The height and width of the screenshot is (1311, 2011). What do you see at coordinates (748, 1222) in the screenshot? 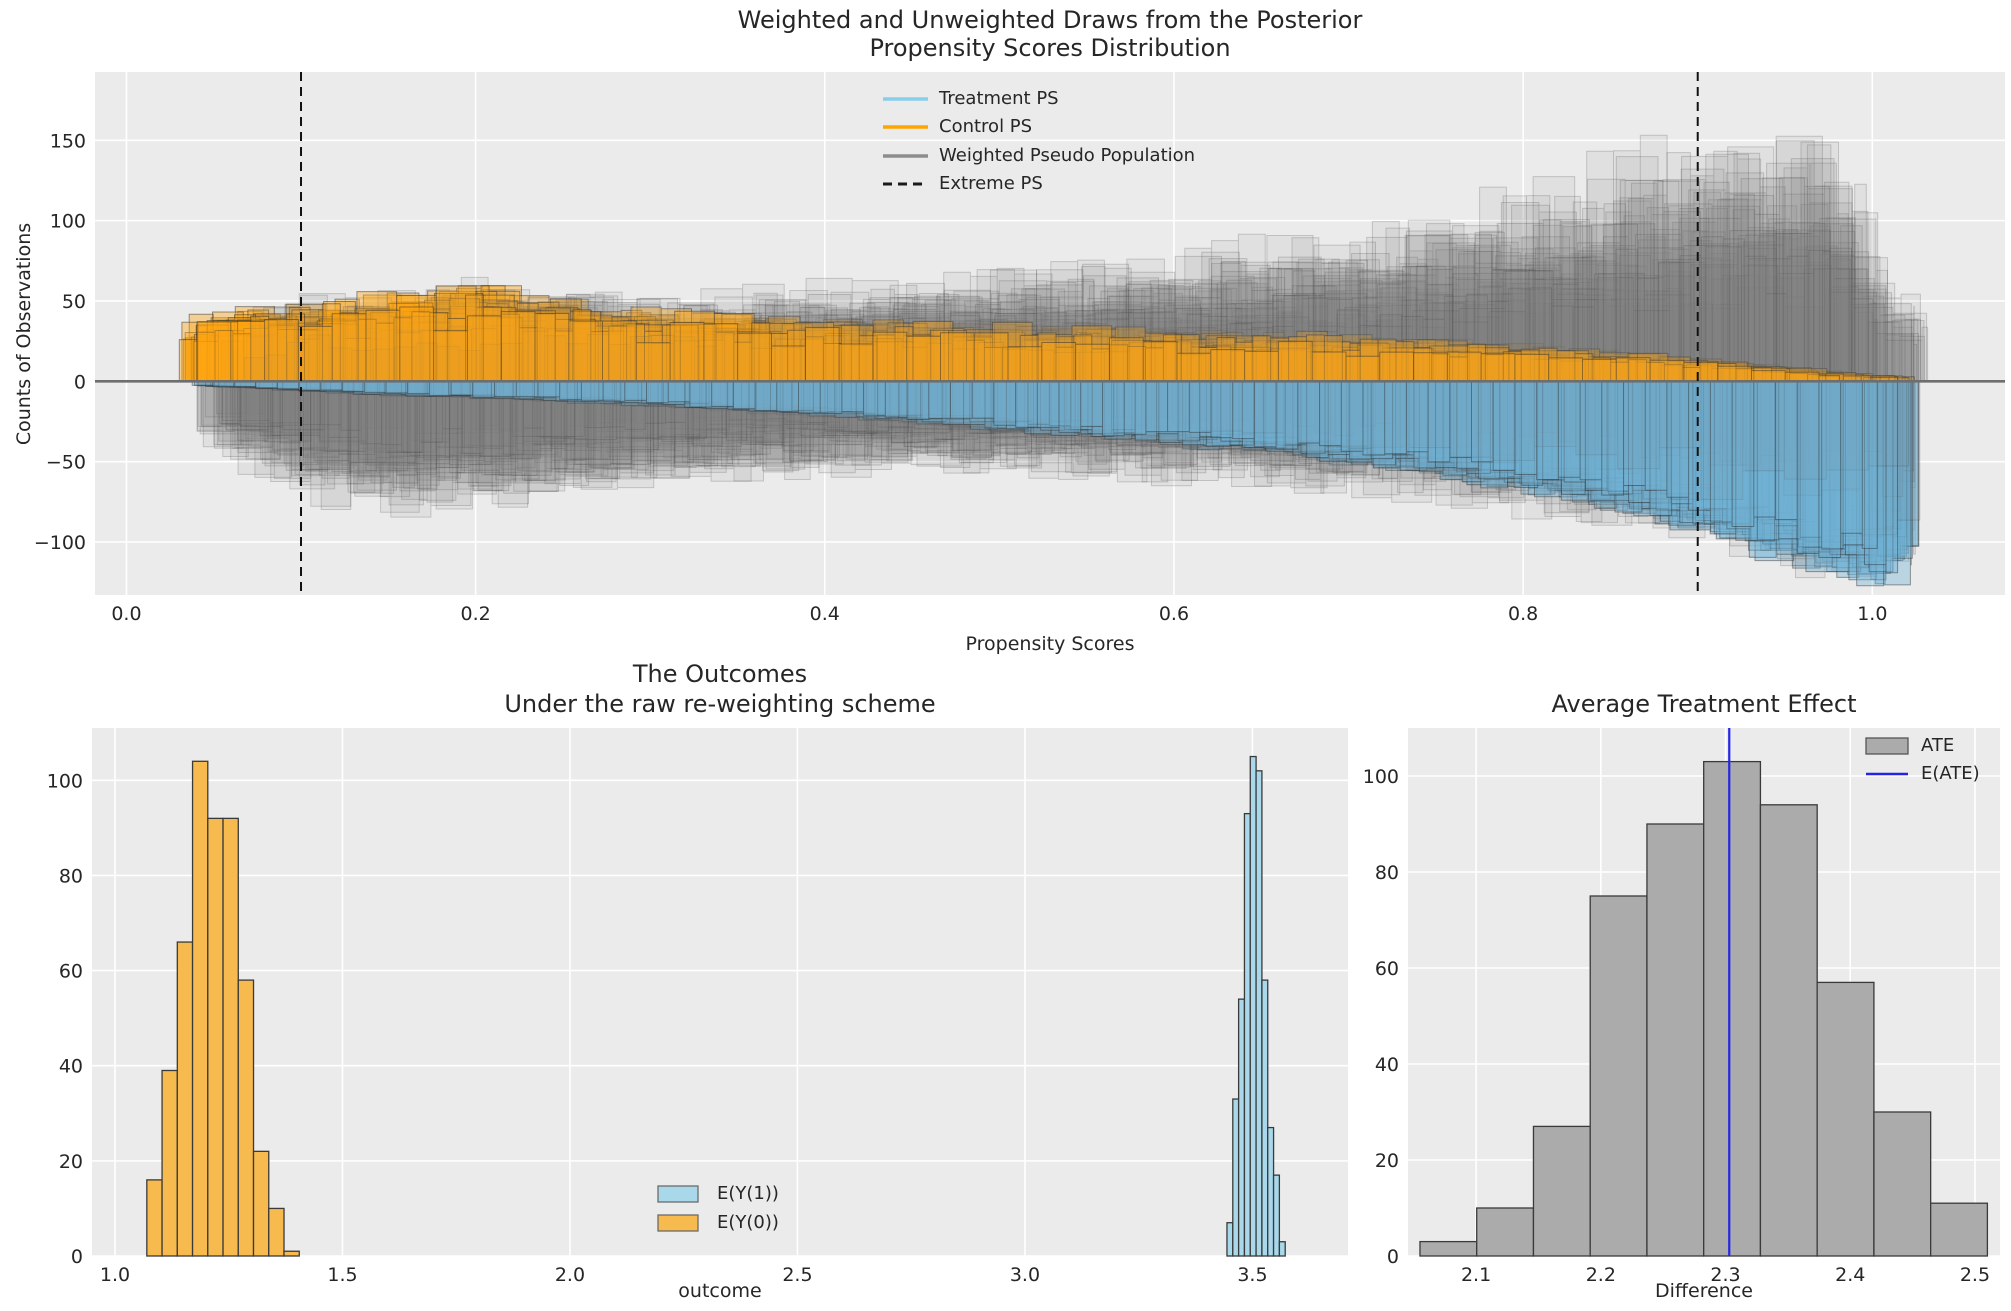
I see `legend-label-ey0: E(Y(0))` at bounding box center [748, 1222].